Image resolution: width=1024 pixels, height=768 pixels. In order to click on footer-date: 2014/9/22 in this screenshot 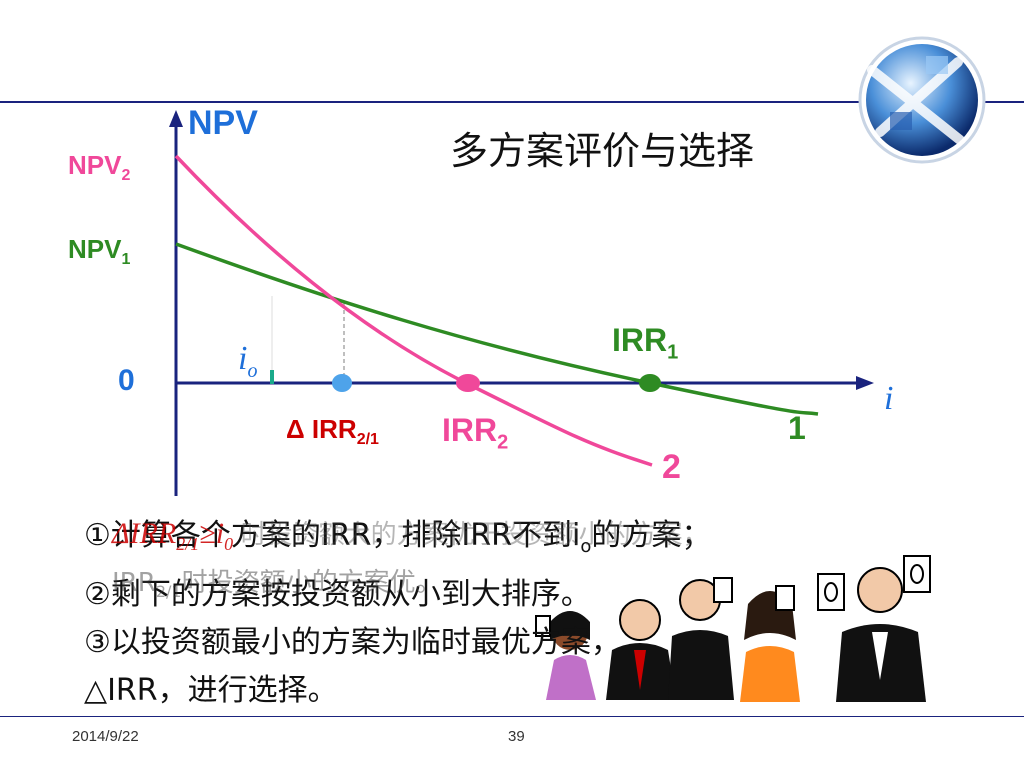, I will do `click(105, 736)`.